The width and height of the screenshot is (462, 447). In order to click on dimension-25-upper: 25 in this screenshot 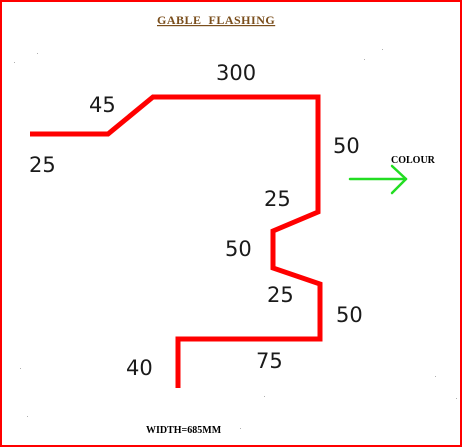, I will do `click(277, 199)`.